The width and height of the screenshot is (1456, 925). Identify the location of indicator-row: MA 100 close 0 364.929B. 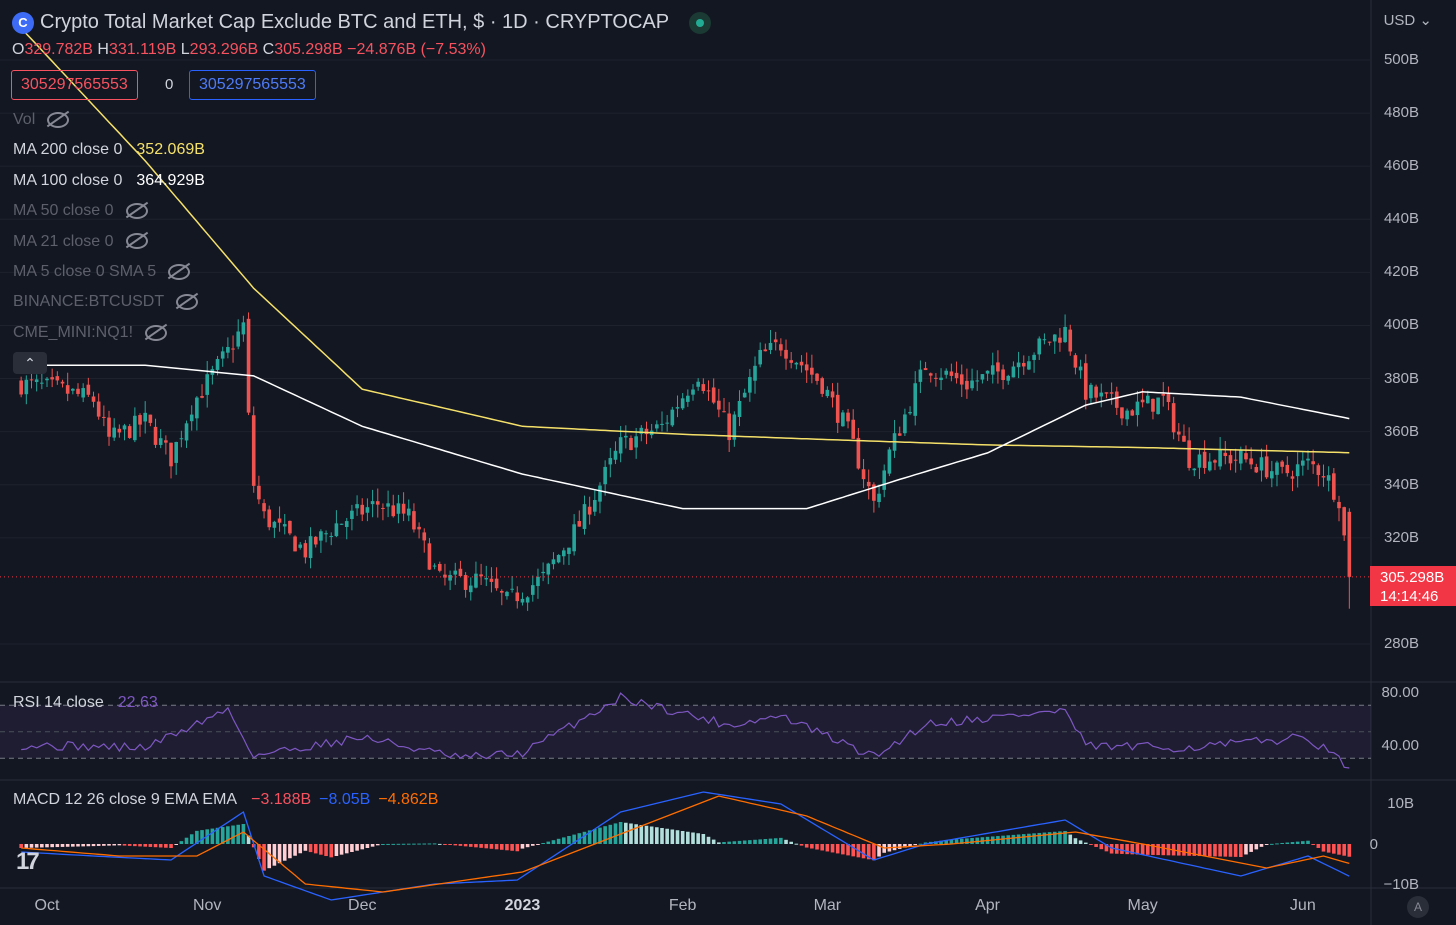
(109, 181).